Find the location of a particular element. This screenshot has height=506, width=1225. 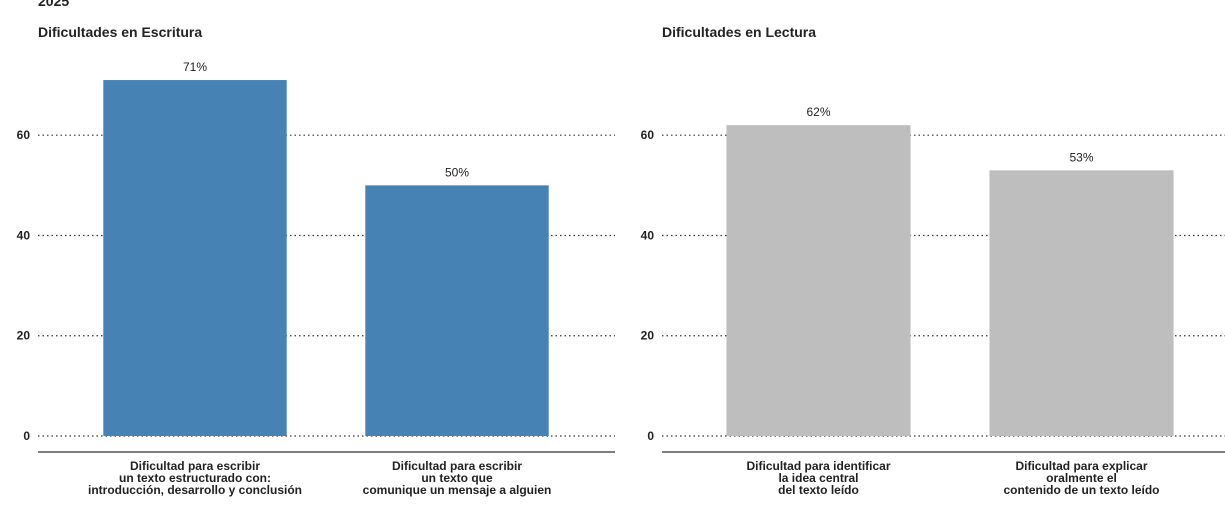

value-label: 50% is located at coordinates (457, 172).